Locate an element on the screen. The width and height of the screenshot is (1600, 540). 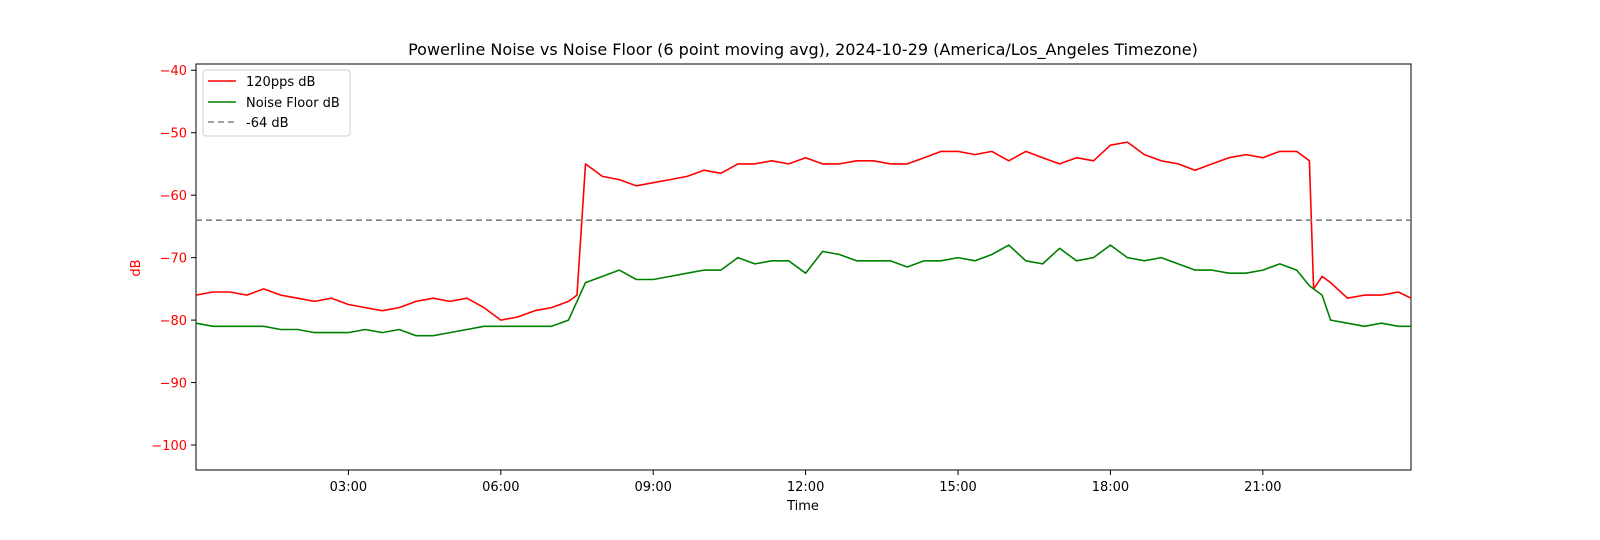
x-axis-label: Time is located at coordinates (802, 506).